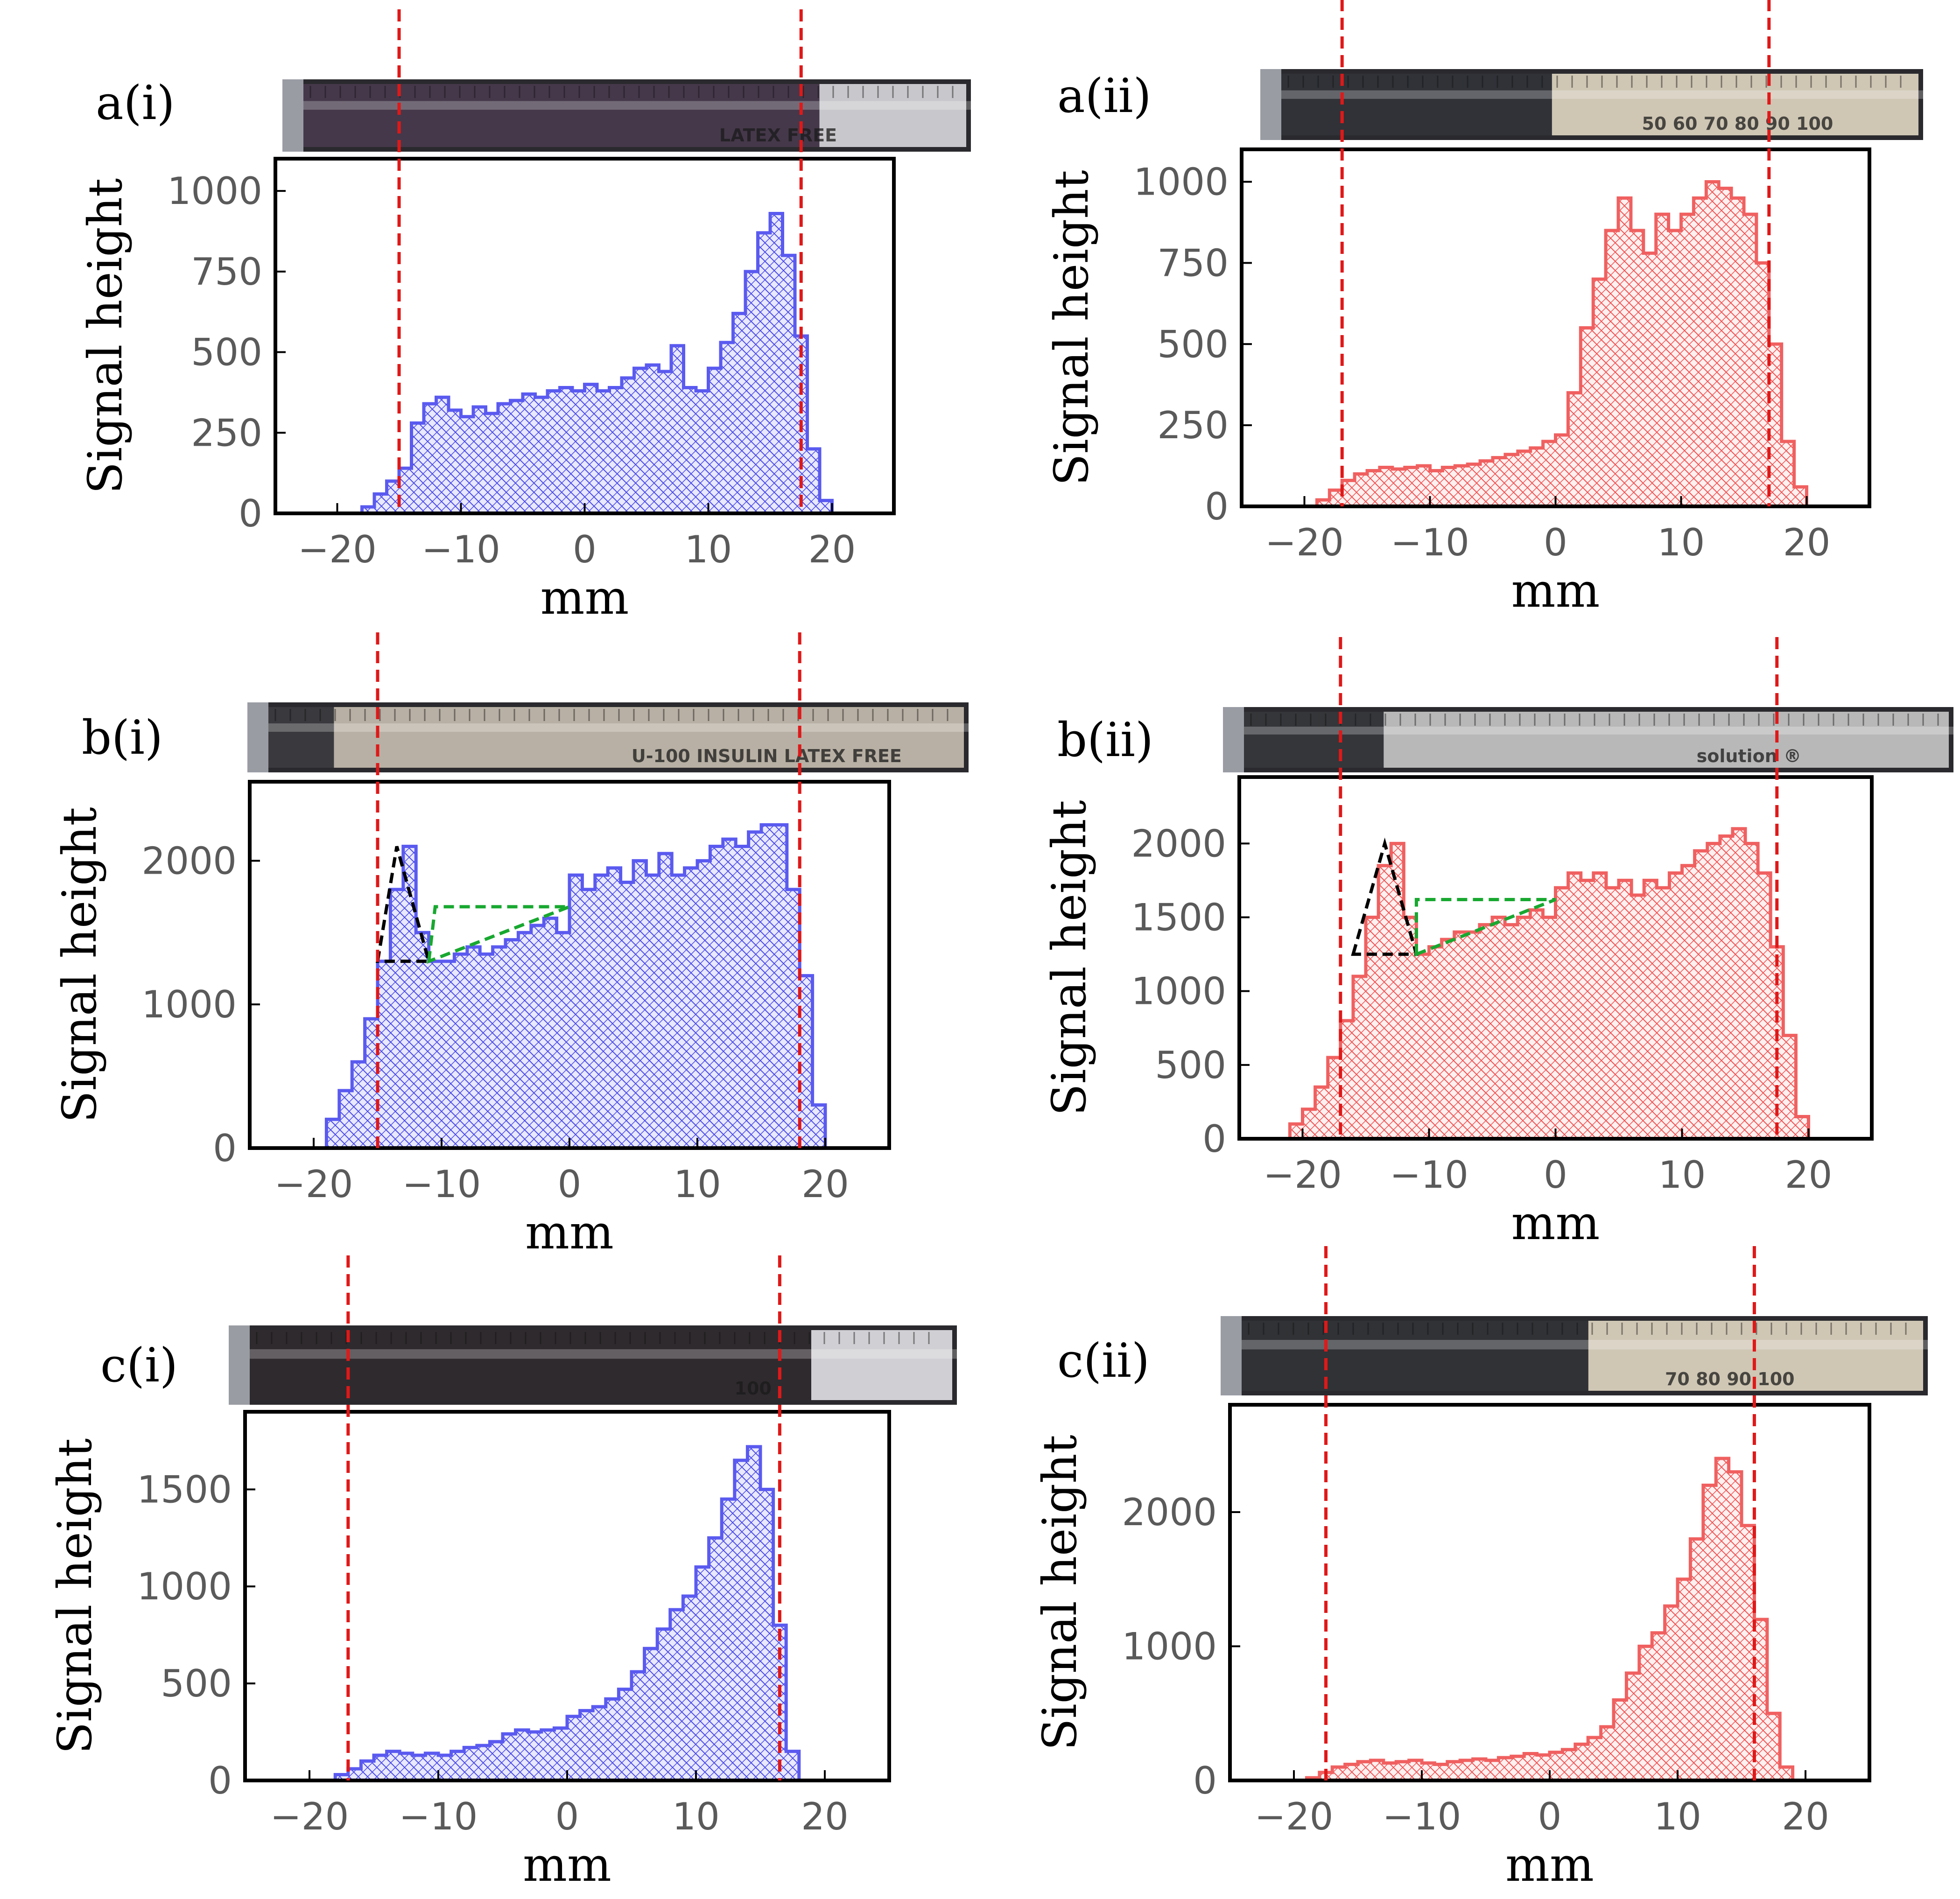 The height and width of the screenshot is (1899, 1960). What do you see at coordinates (189, 861) in the screenshot?
I see `y-tick-label: 2000` at bounding box center [189, 861].